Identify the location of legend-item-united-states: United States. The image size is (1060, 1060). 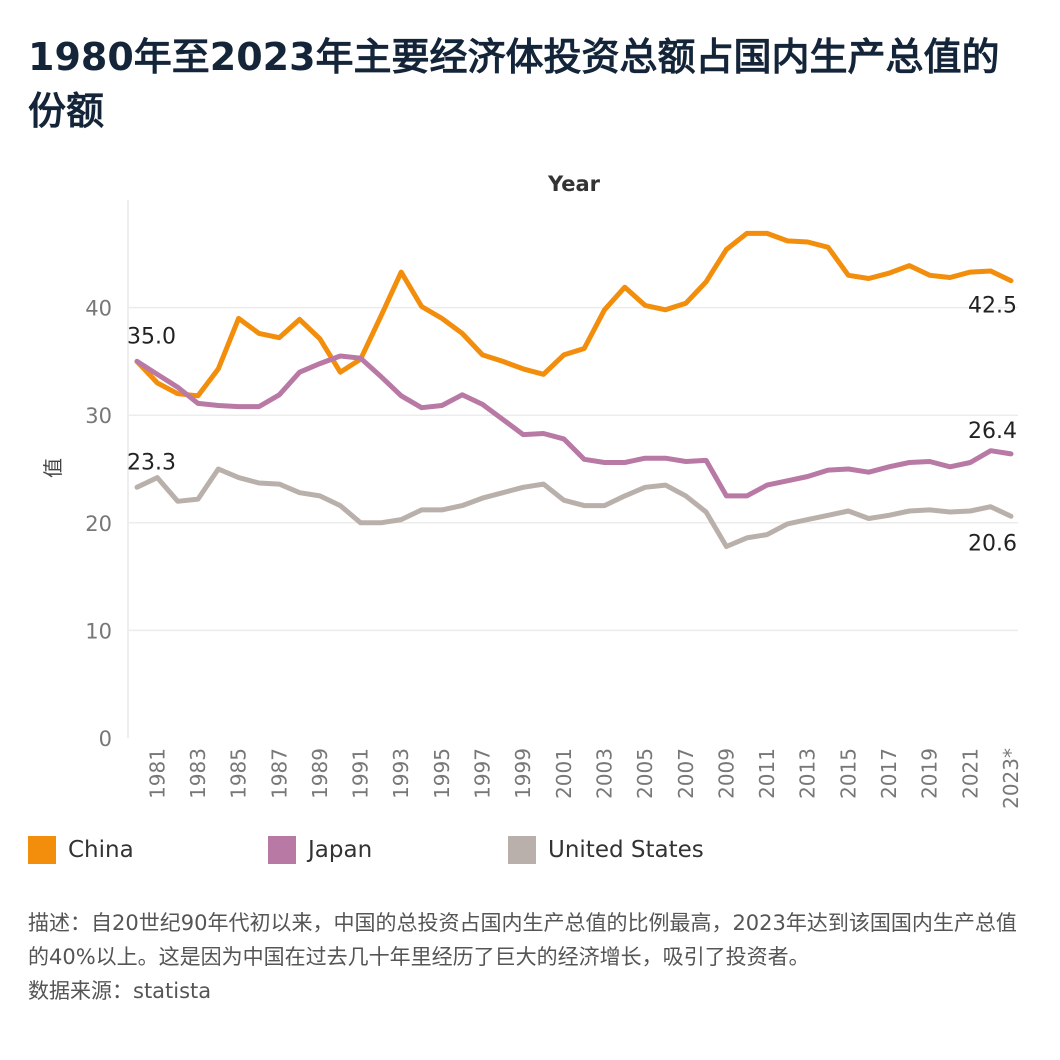
(606, 850).